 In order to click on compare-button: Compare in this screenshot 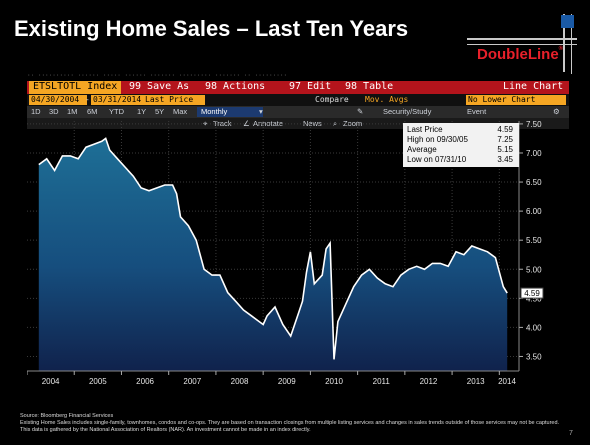, I will do `click(332, 99)`.